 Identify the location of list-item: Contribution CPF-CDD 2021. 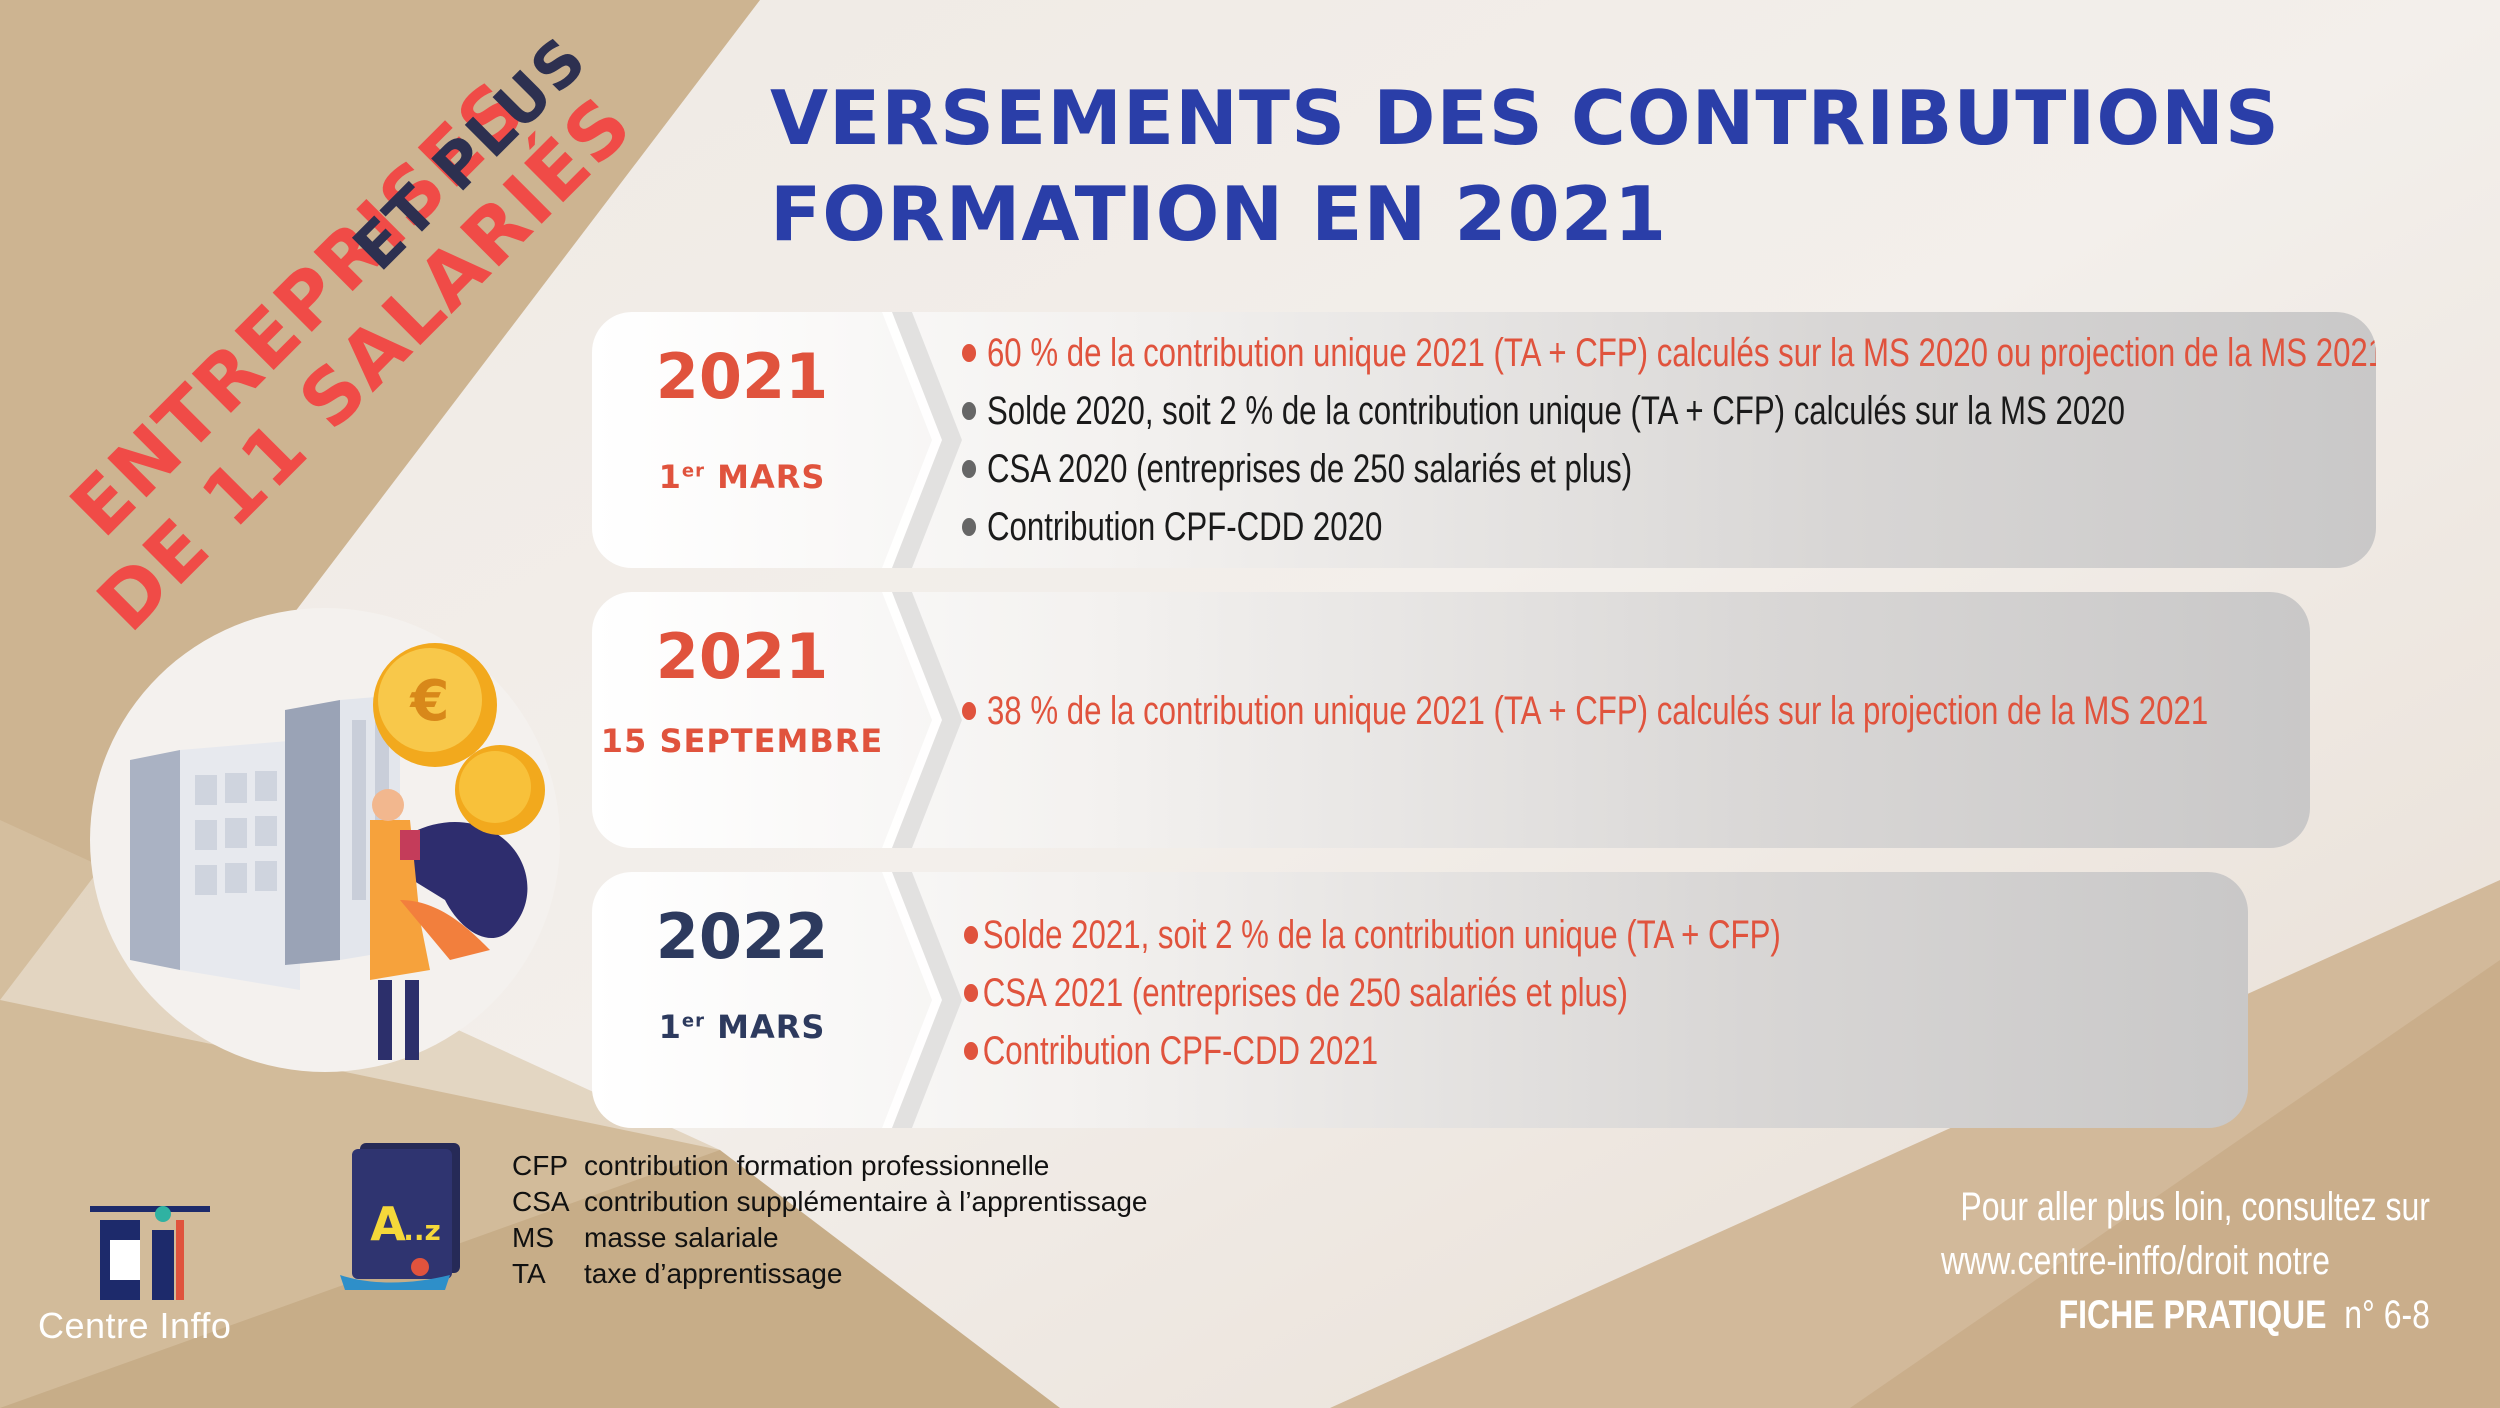
(1372, 1051).